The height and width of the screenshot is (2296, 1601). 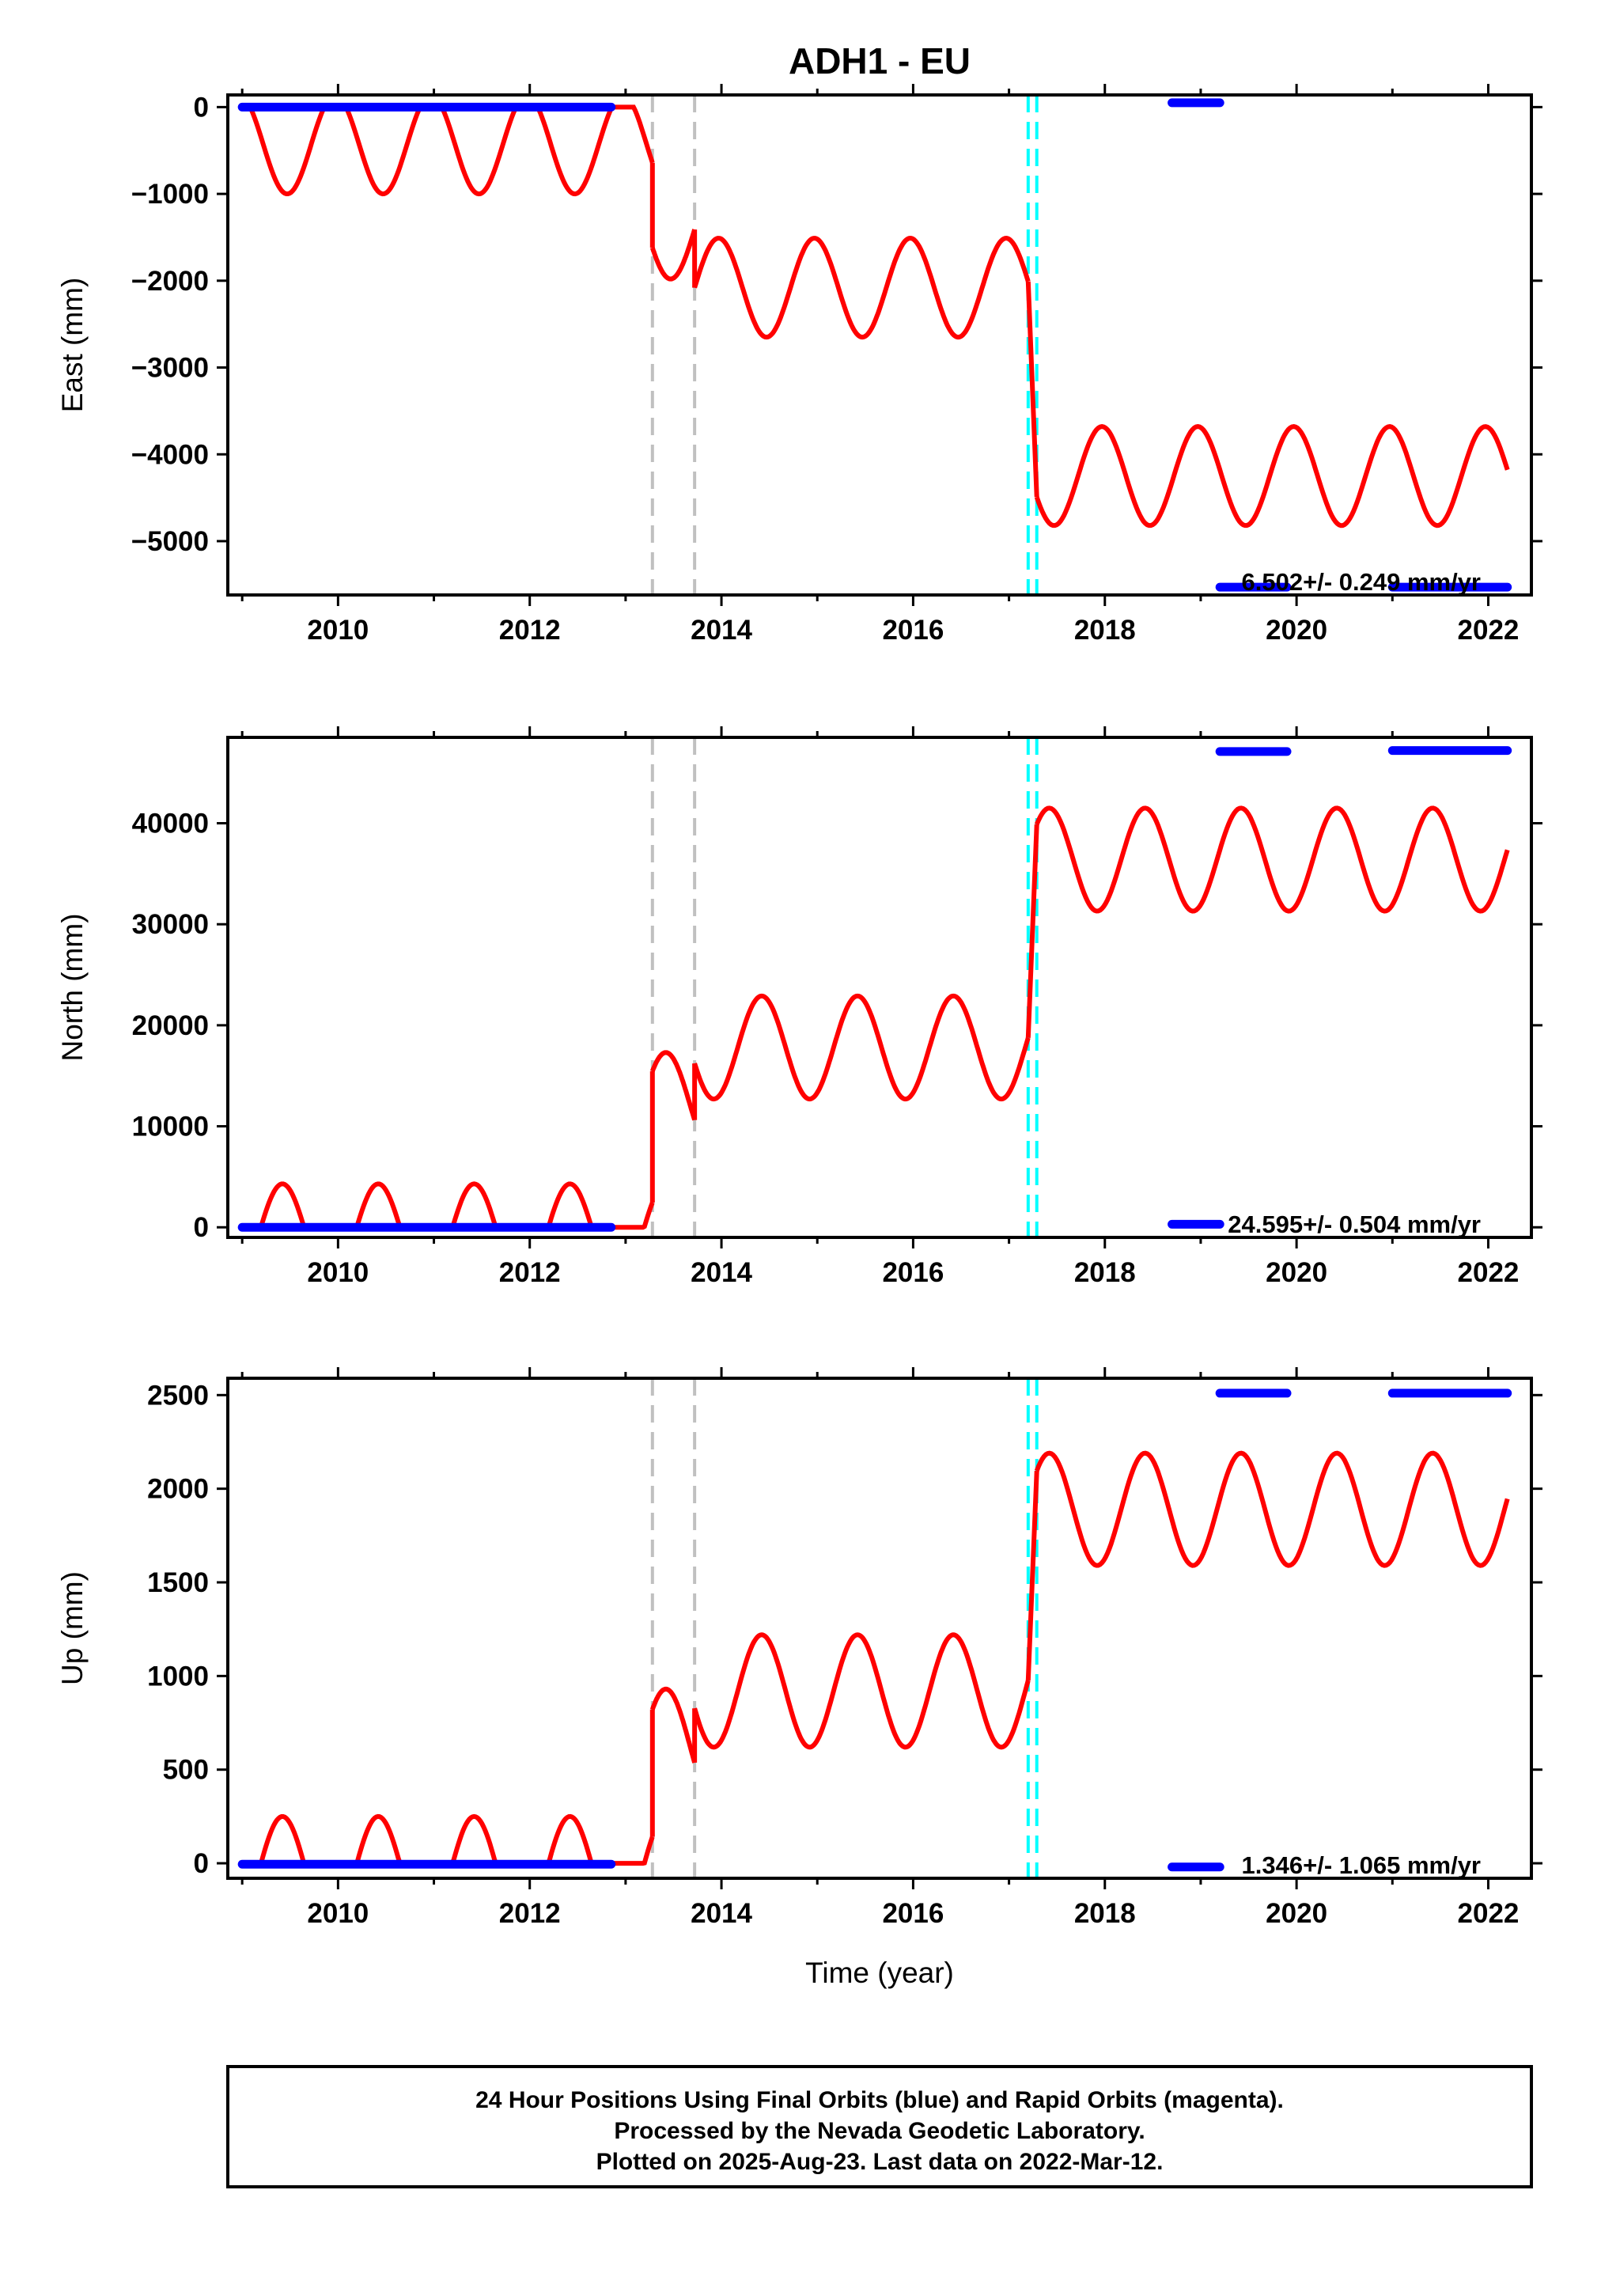 What do you see at coordinates (170, 925) in the screenshot?
I see `north-y-tick-label: 30000` at bounding box center [170, 925].